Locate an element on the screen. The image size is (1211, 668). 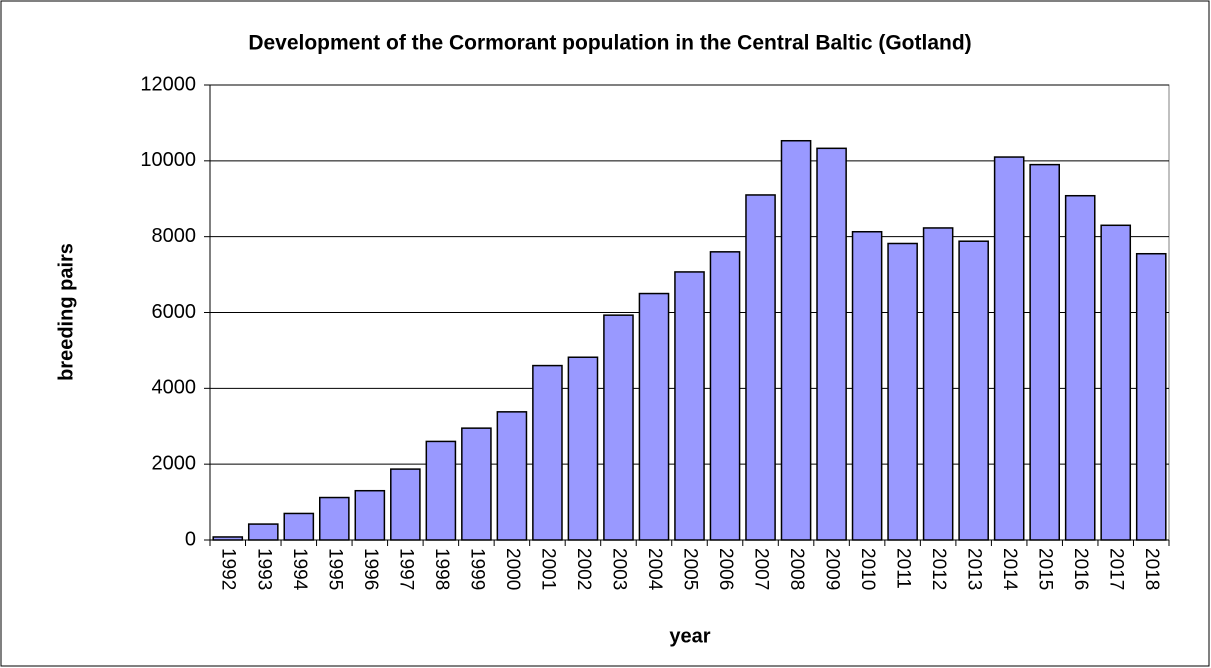
x-tick-label: 2013 is located at coordinates (974, 569).